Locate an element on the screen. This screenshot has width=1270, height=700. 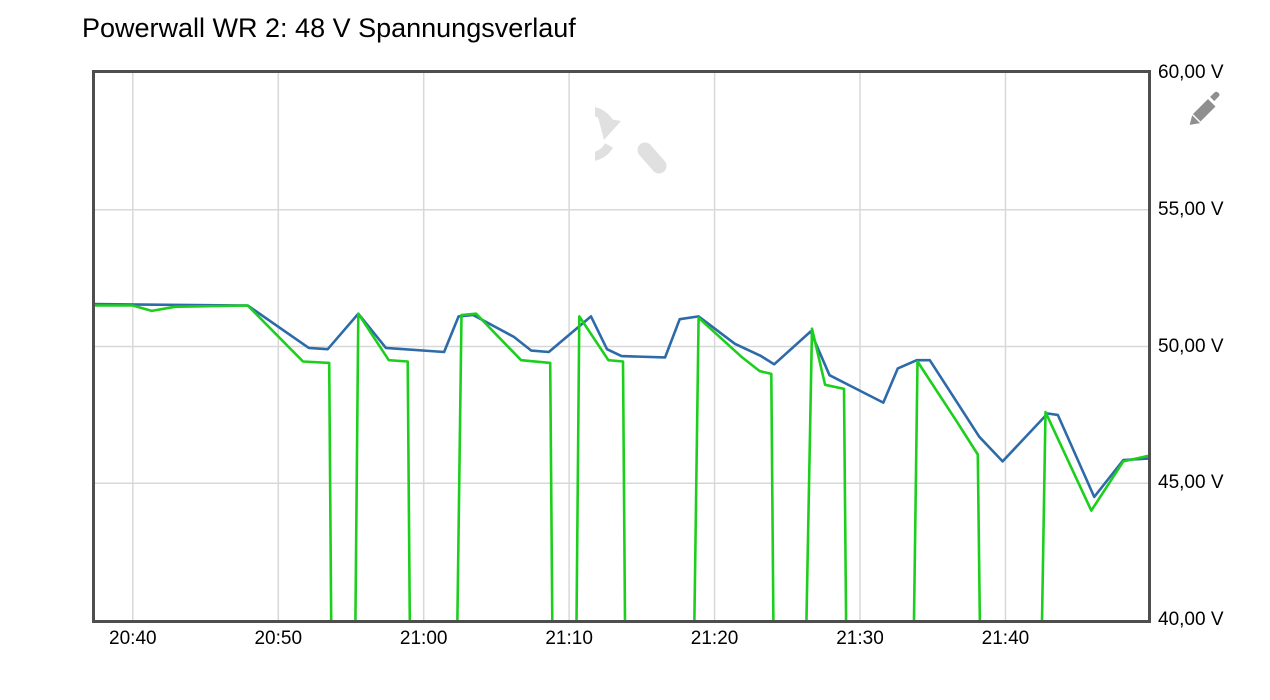
x-axis-tick-label: 21:20 is located at coordinates (714, 638).